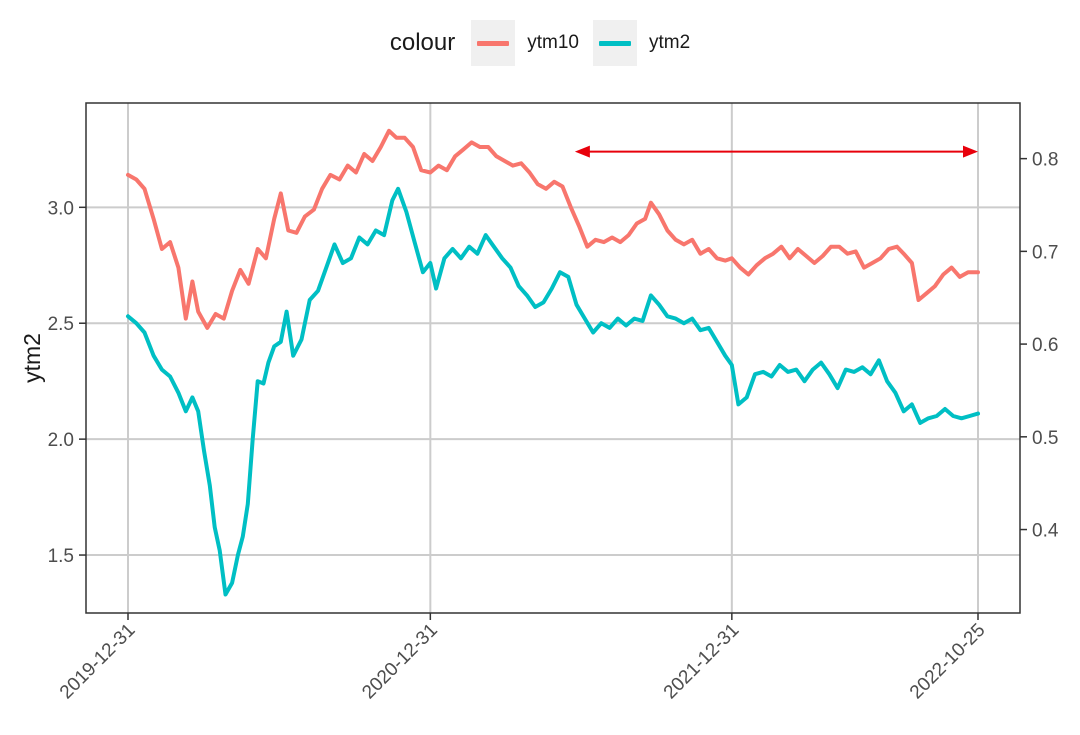 The width and height of the screenshot is (1080, 735). What do you see at coordinates (669, 42) in the screenshot?
I see `legend-label-ytm2: ytm2` at bounding box center [669, 42].